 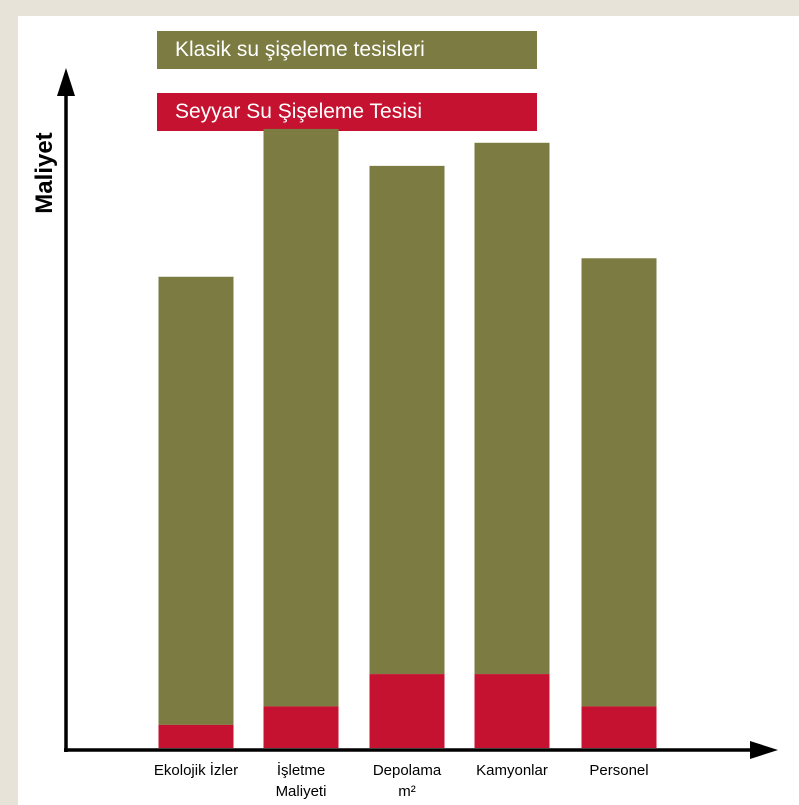 What do you see at coordinates (764, 750) in the screenshot?
I see `x-axis-arrow-icon` at bounding box center [764, 750].